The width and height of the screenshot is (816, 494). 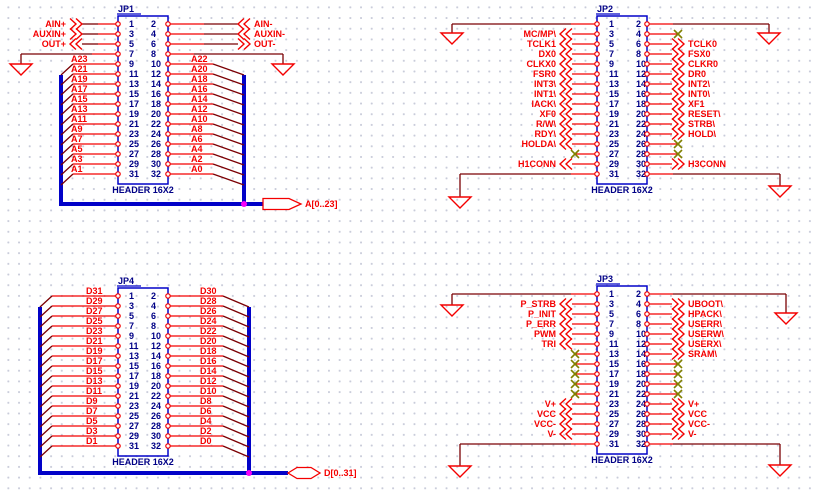 I want to click on net-label: D28, so click(x=208, y=301).